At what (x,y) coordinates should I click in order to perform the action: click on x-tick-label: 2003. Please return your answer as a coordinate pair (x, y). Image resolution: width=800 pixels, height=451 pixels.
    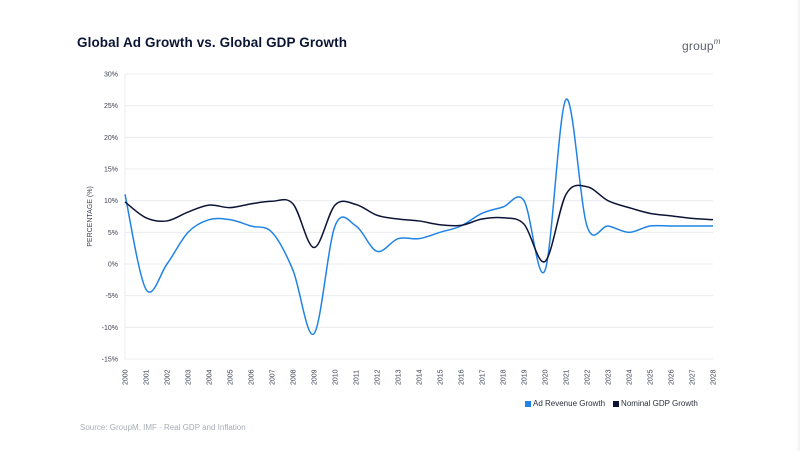
    Looking at the image, I should click on (189, 377).